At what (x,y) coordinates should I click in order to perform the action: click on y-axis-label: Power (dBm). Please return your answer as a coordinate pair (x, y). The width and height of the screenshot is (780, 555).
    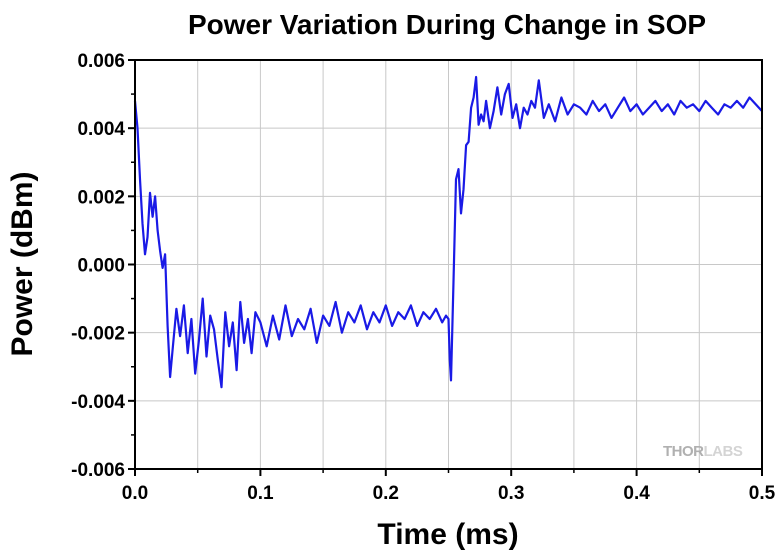
    Looking at the image, I should click on (22, 263).